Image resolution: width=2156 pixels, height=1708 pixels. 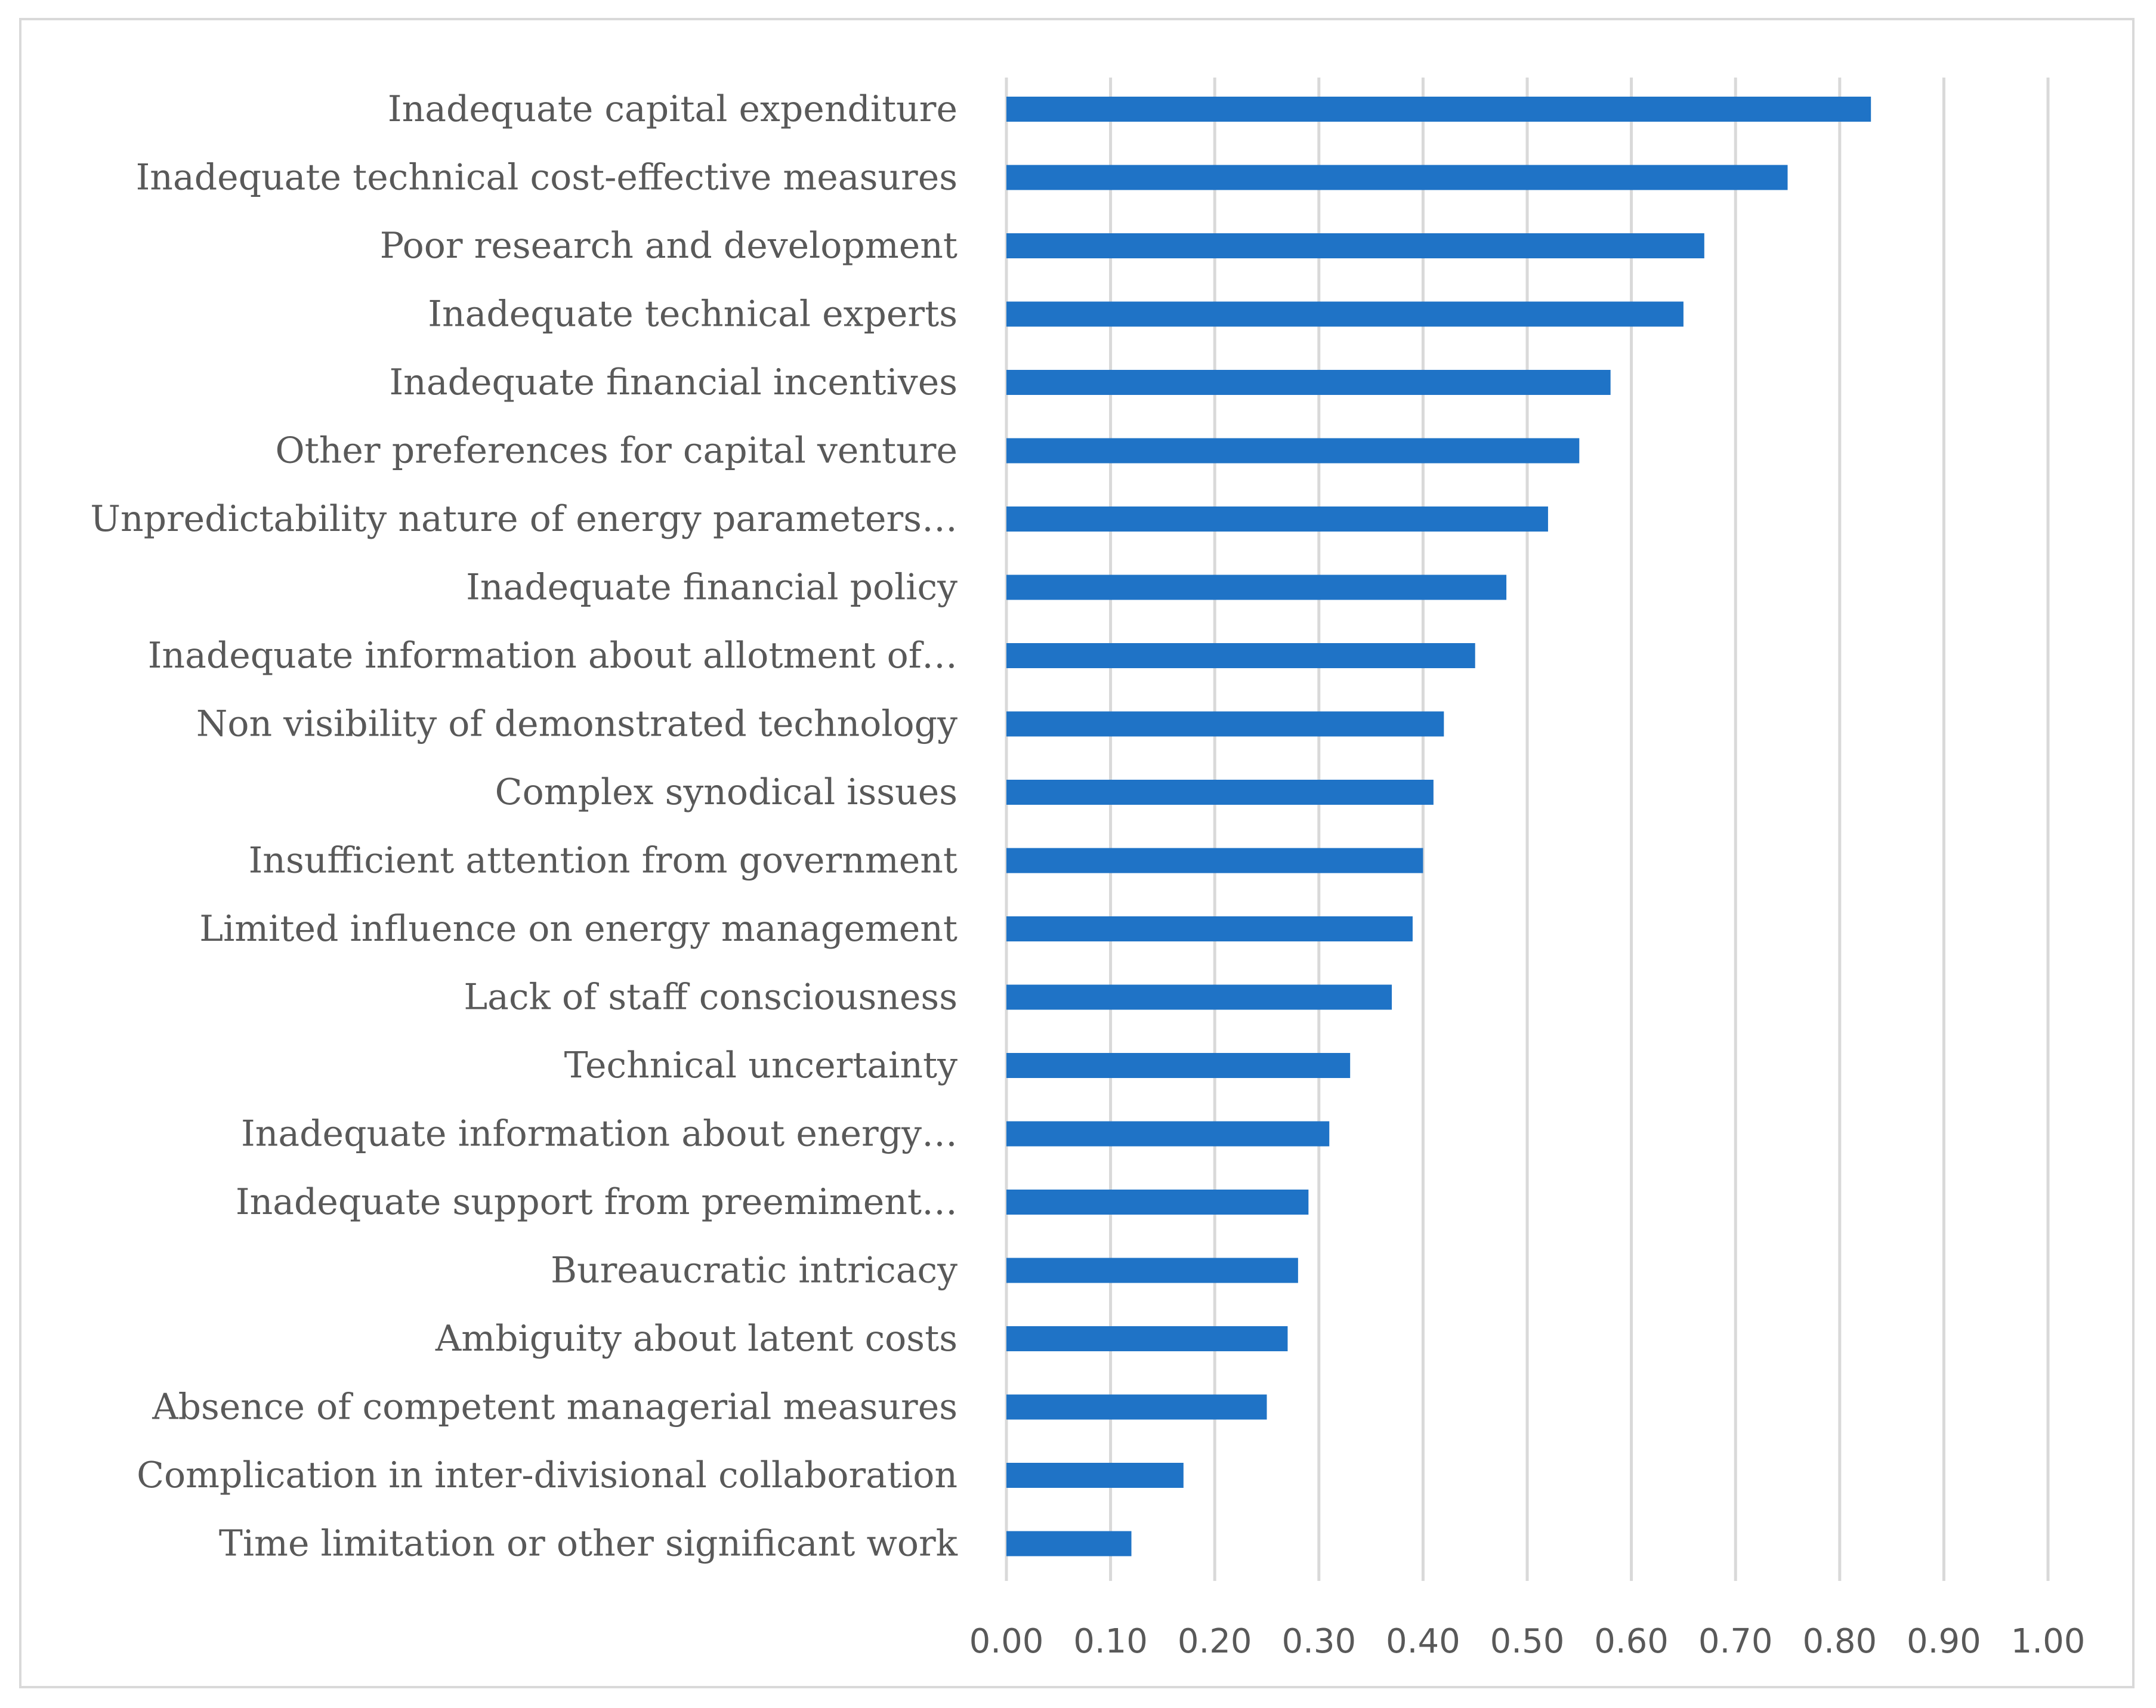 I want to click on x-tick-label: 0.00, so click(x=1006, y=1641).